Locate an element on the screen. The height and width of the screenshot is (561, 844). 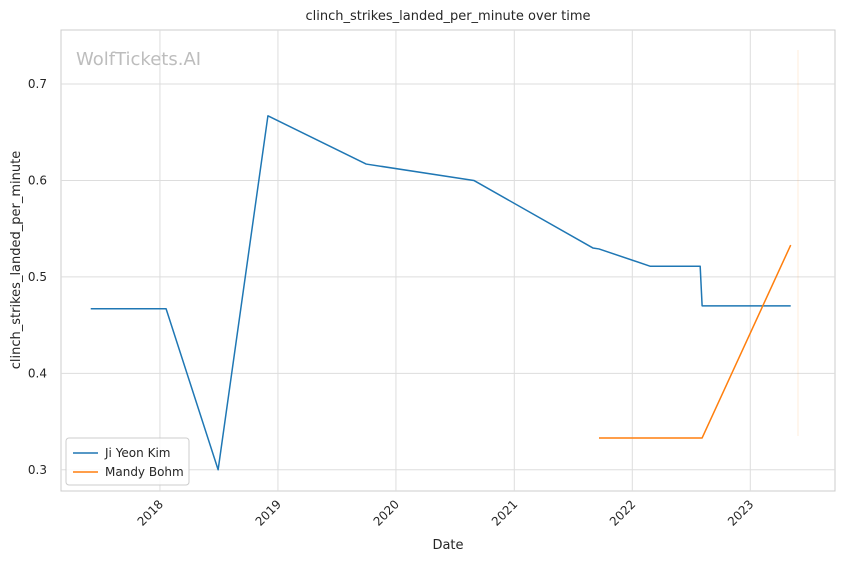
legend-box is located at coordinates (127, 461).